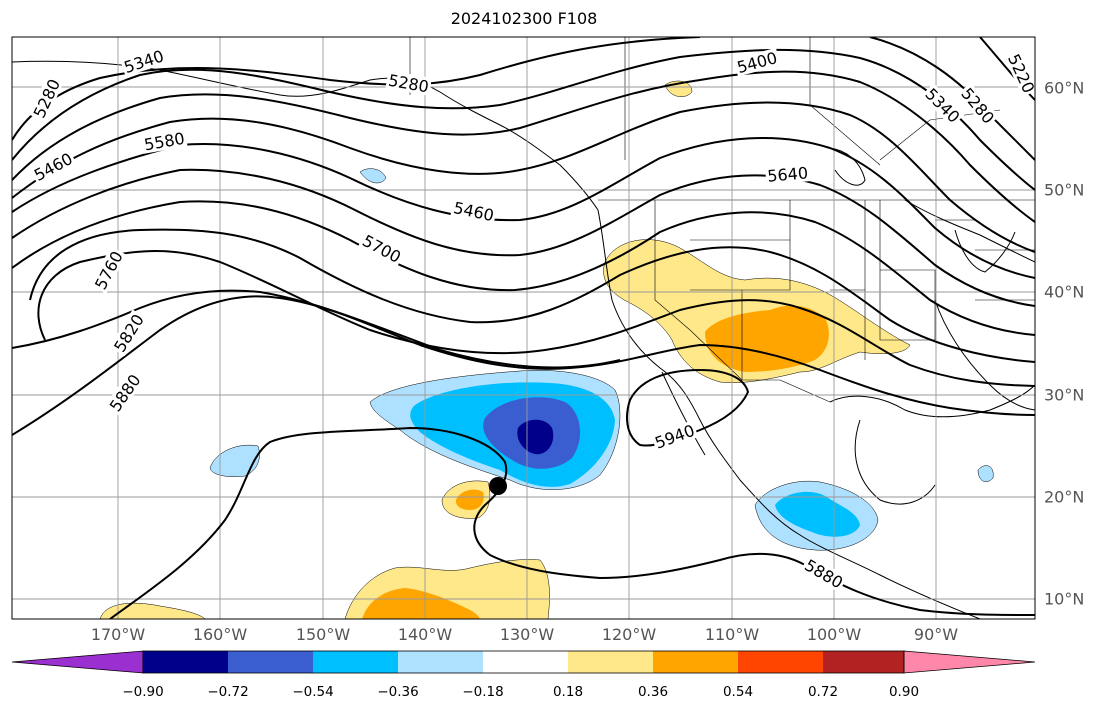 The width and height of the screenshot is (1105, 712). What do you see at coordinates (220, 634) in the screenshot?
I see `longitude-label: 160°W` at bounding box center [220, 634].